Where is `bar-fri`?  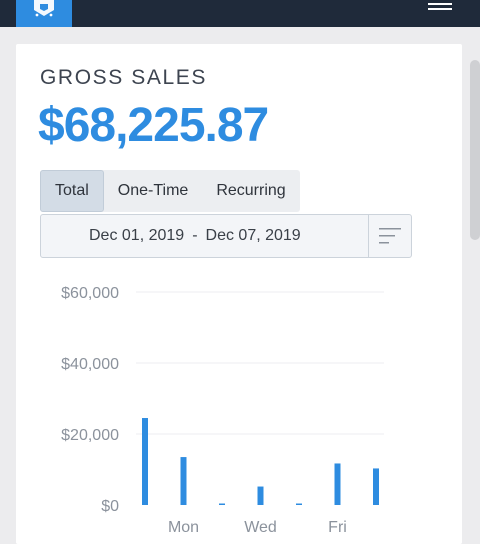 bar-fri is located at coordinates (337, 484).